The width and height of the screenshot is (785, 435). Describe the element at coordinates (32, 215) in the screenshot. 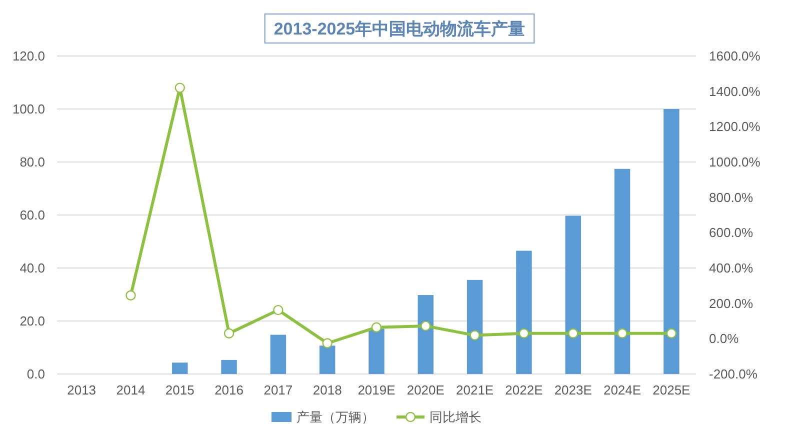

I see `y-tick-label: 60.0` at that location.